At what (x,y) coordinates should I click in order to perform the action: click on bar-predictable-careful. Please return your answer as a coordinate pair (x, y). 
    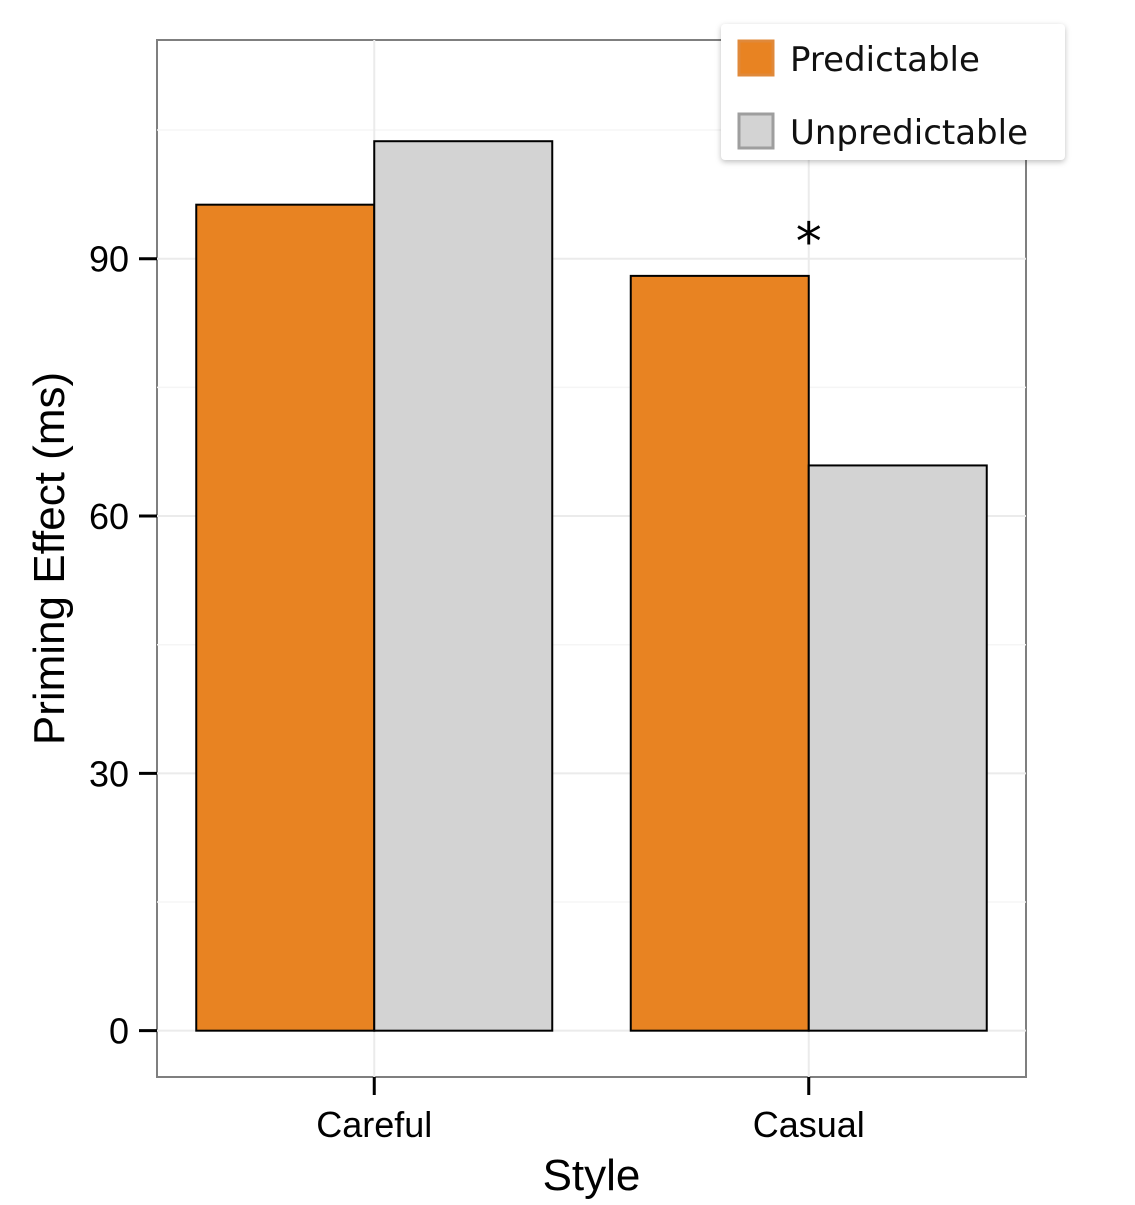
    Looking at the image, I should click on (285, 617).